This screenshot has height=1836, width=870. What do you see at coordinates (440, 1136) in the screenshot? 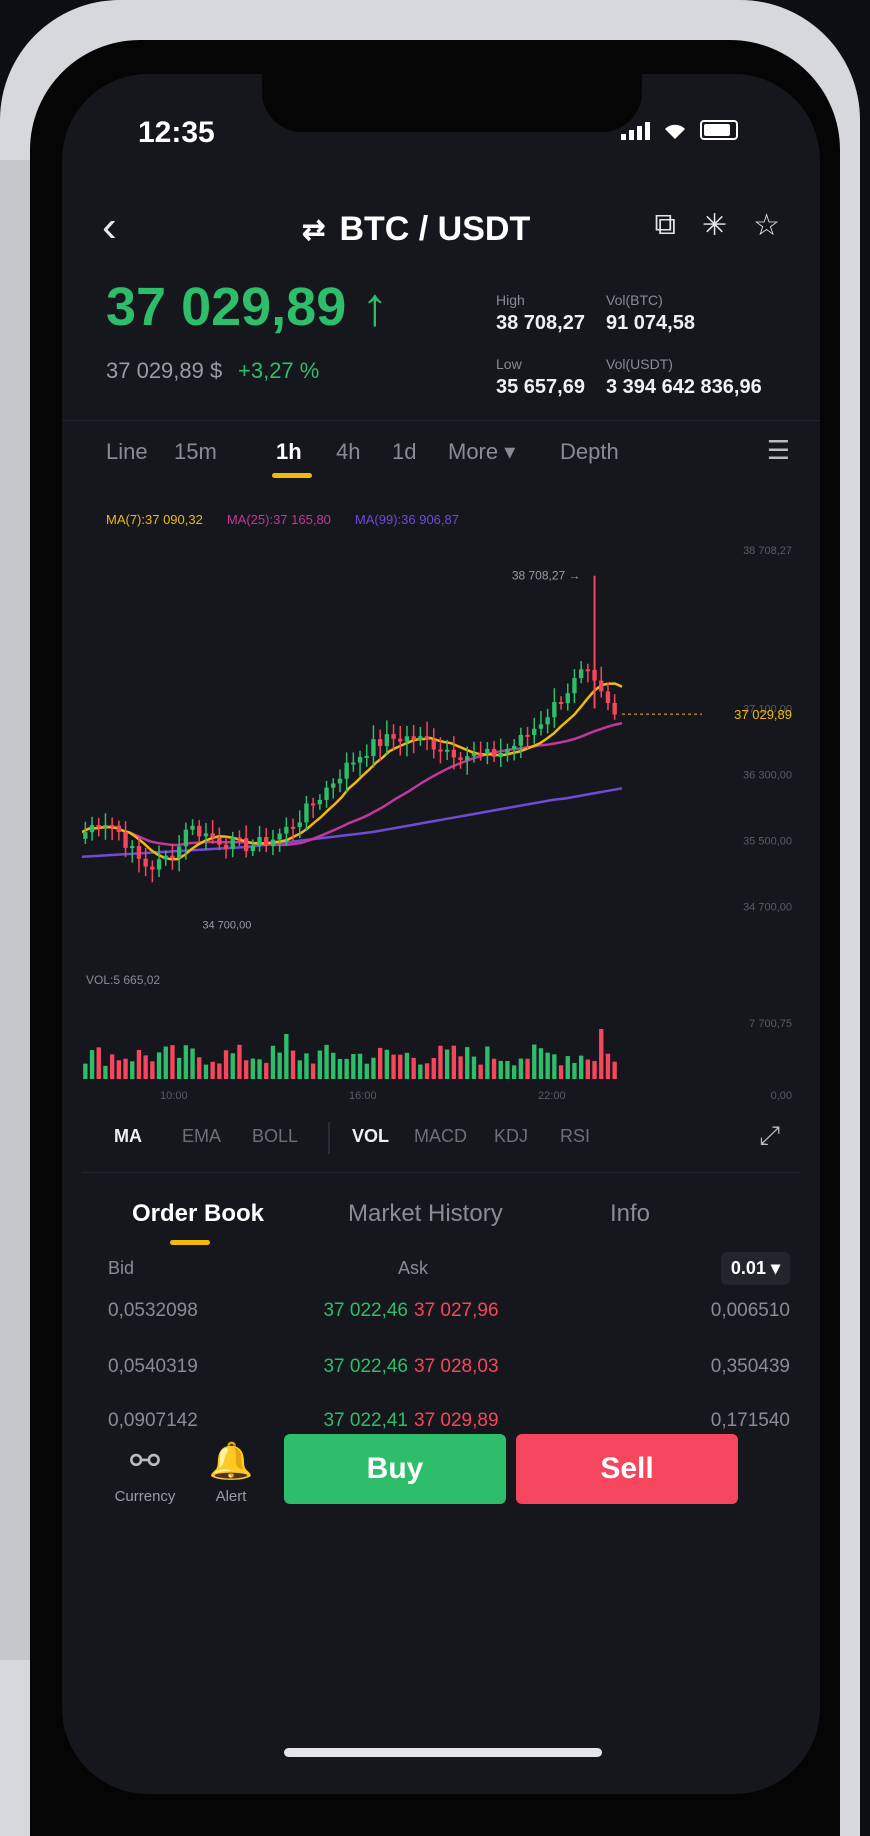
I see `indicator-macd: MACD` at bounding box center [440, 1136].